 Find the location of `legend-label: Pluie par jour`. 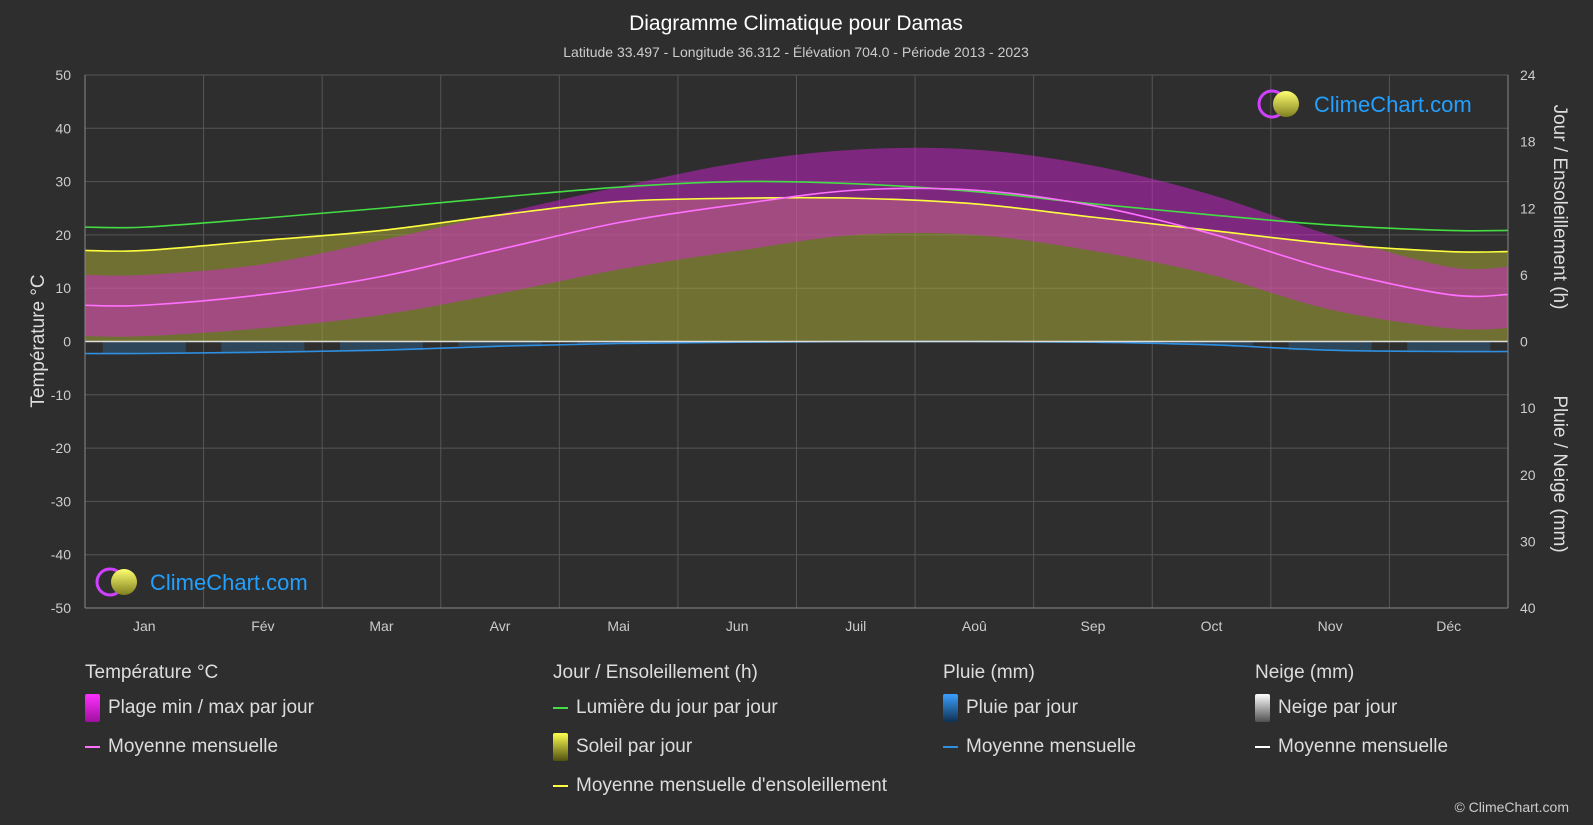

legend-label: Pluie par jour is located at coordinates (1022, 707).